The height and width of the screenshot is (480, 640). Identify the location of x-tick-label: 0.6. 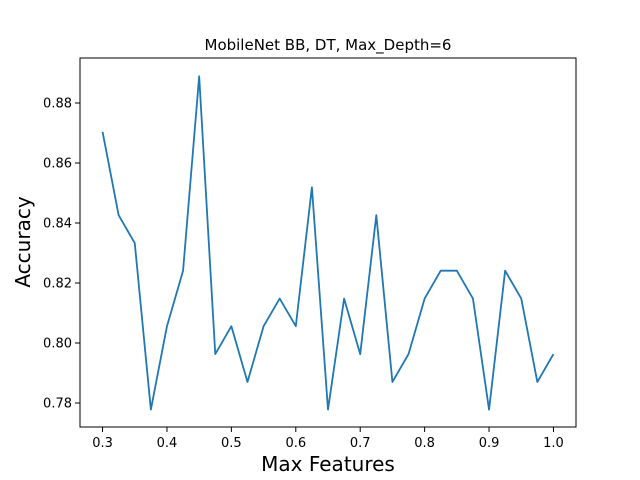
(295, 443).